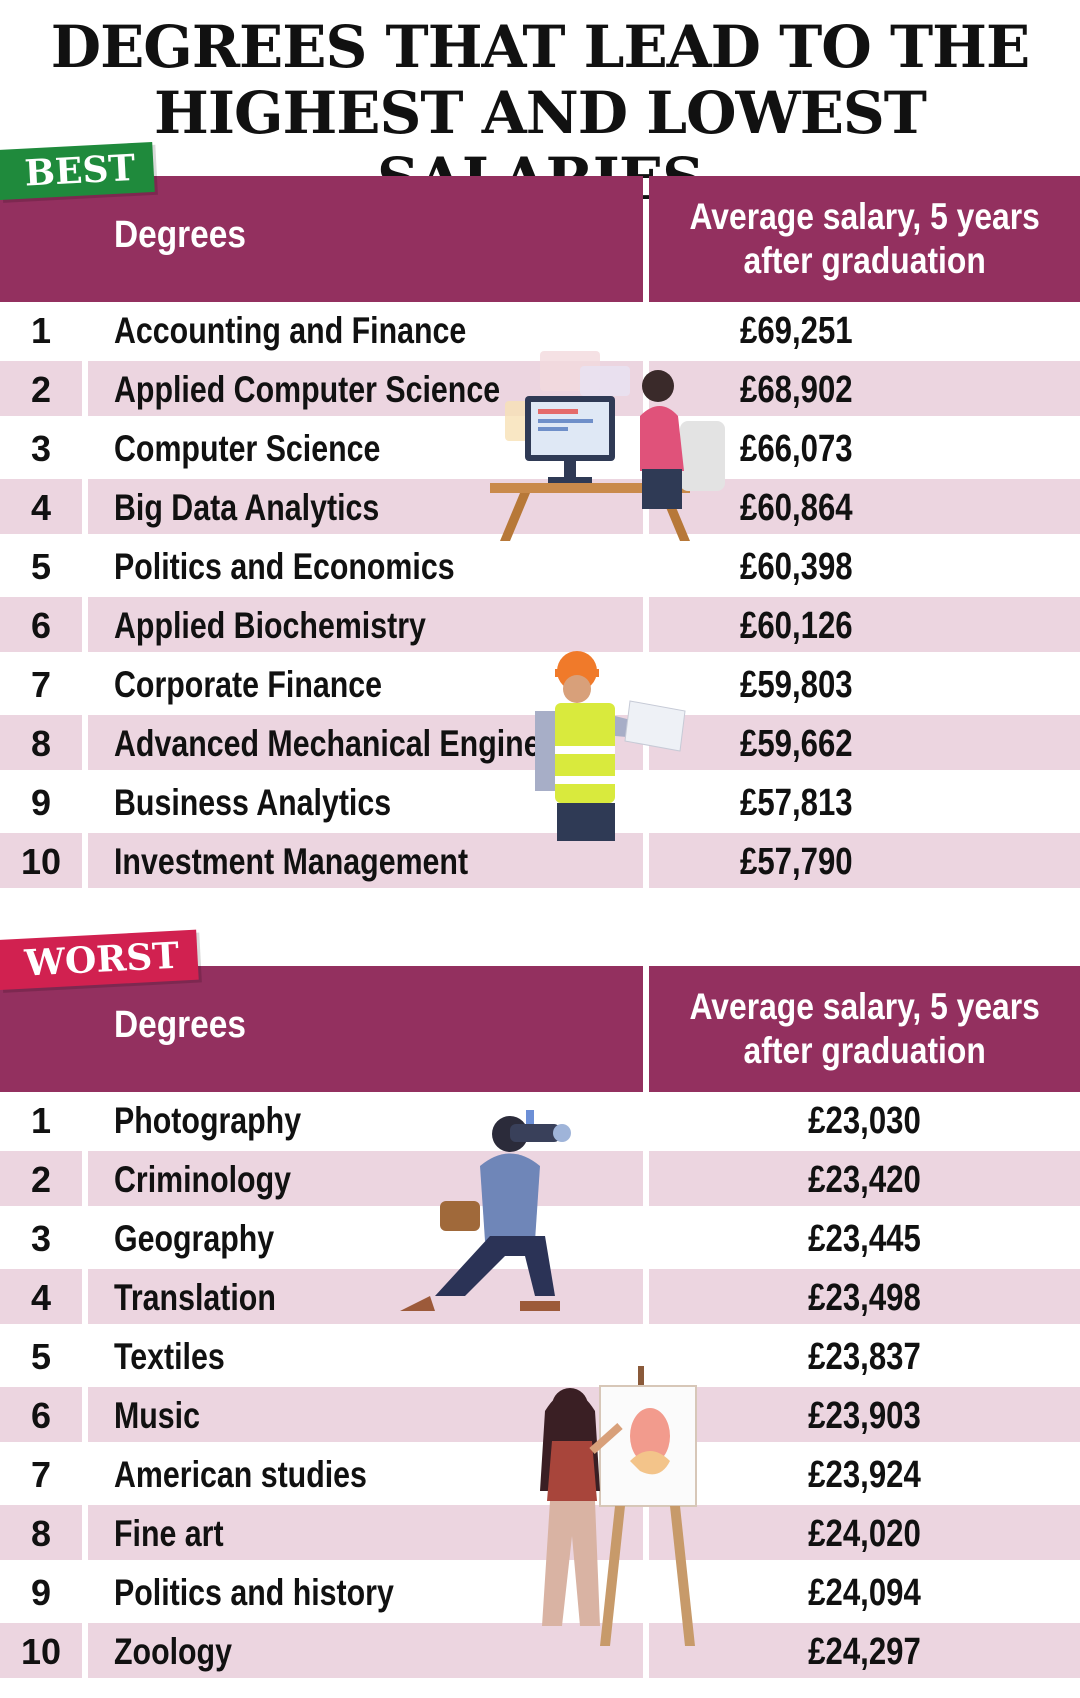 The width and height of the screenshot is (1080, 1698). I want to click on table-row: 3 Geography £23,445, so click(540, 1239).